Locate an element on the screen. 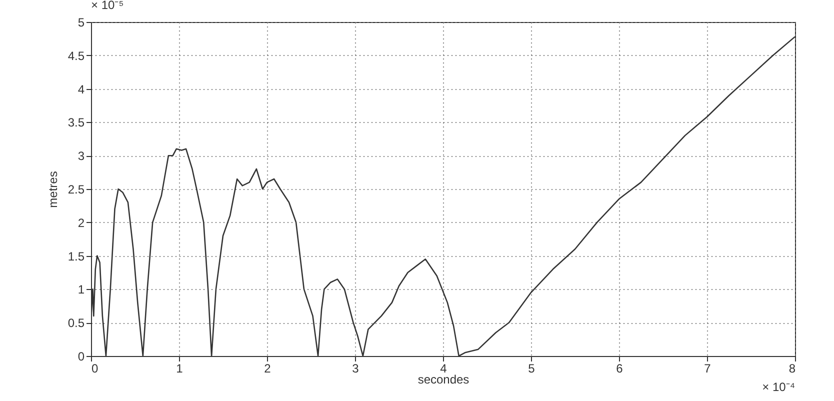 Image resolution: width=834 pixels, height=401 pixels. y-tick-label: 0.5 is located at coordinates (76, 323).